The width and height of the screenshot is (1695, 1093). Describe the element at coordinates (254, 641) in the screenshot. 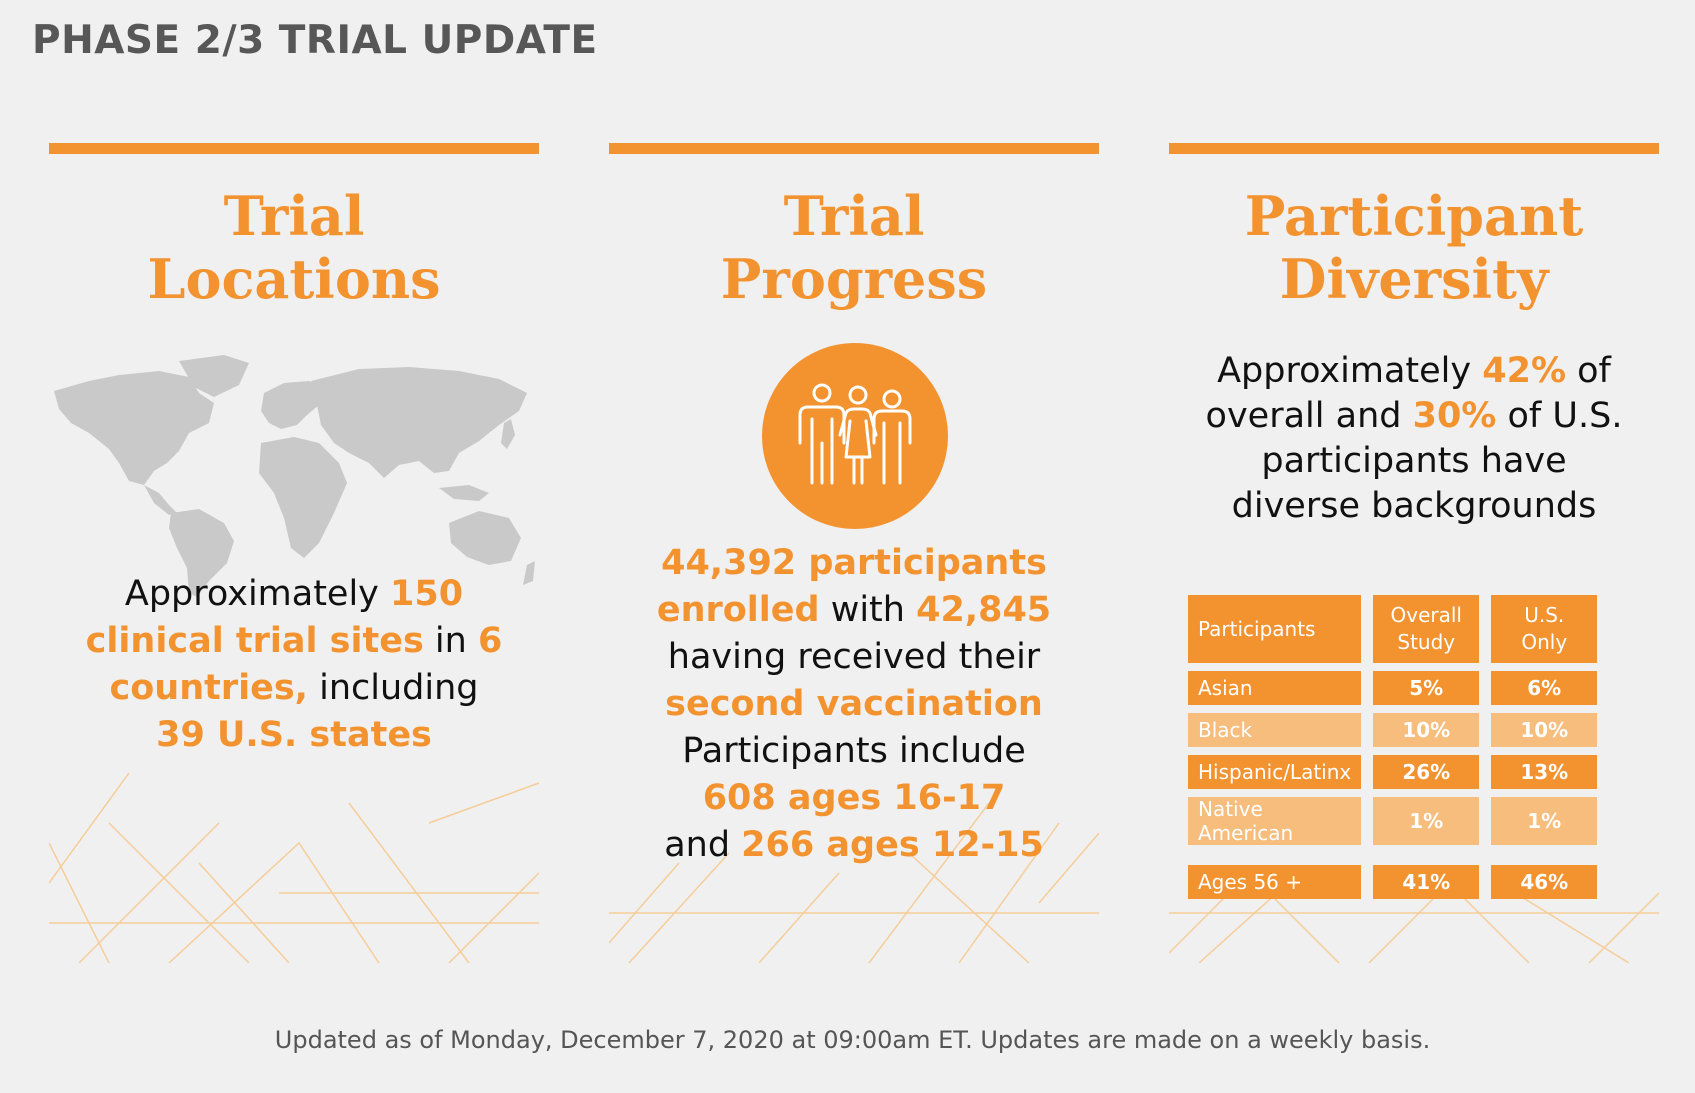

I see `highlight: clinical trial sites` at that location.